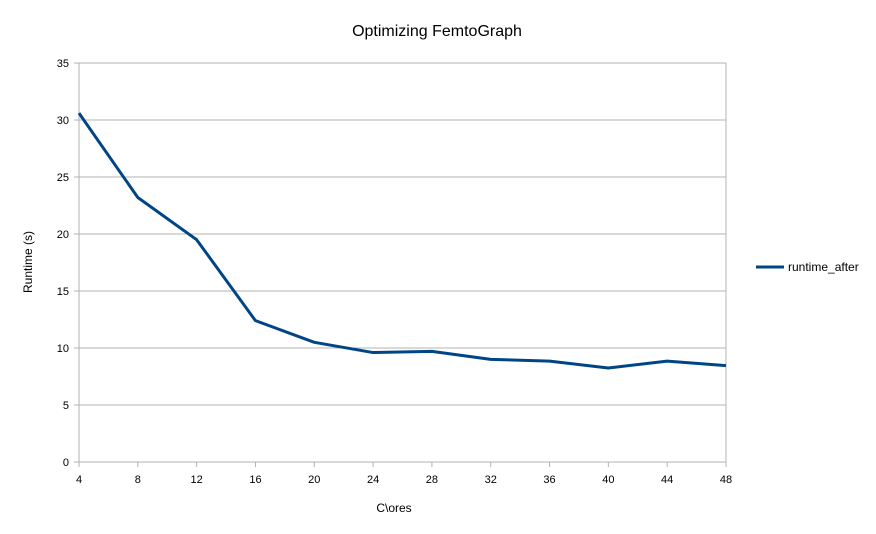  Describe the element at coordinates (63, 349) in the screenshot. I see `y-tick-label-10: 10` at that location.